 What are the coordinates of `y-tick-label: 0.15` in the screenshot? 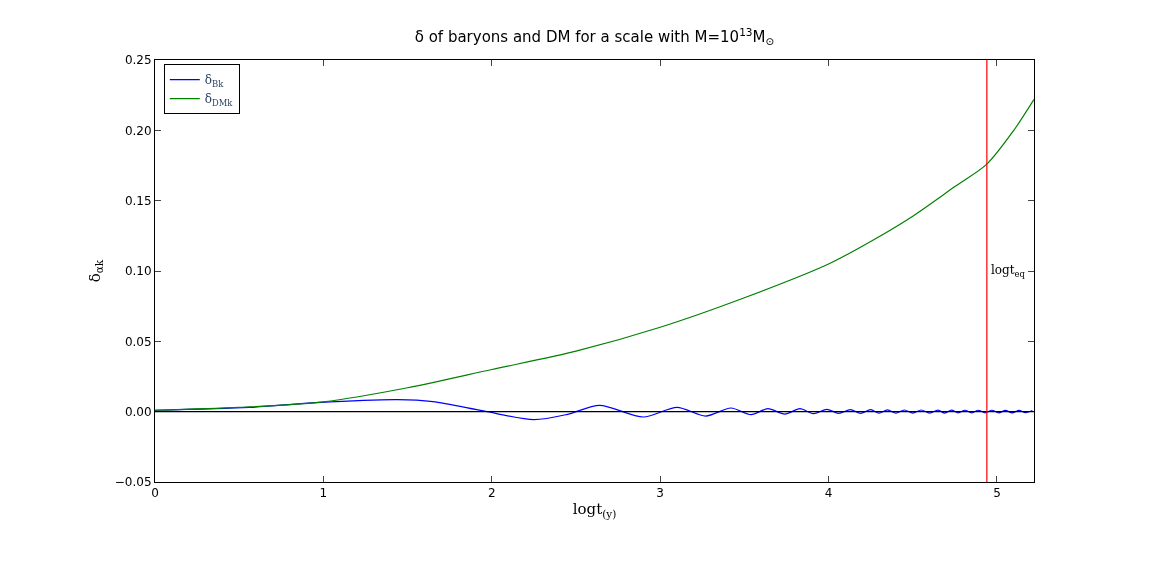 It's located at (138, 200).